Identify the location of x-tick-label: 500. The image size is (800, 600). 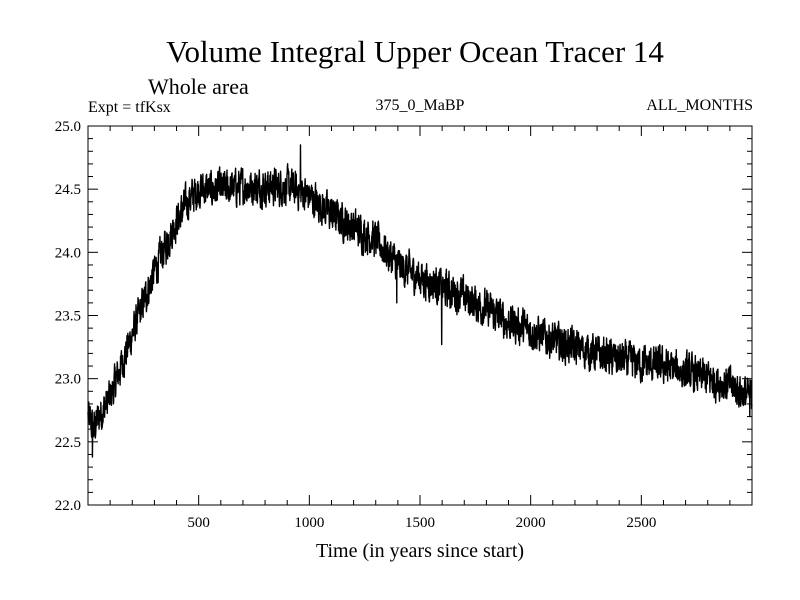
(198, 523).